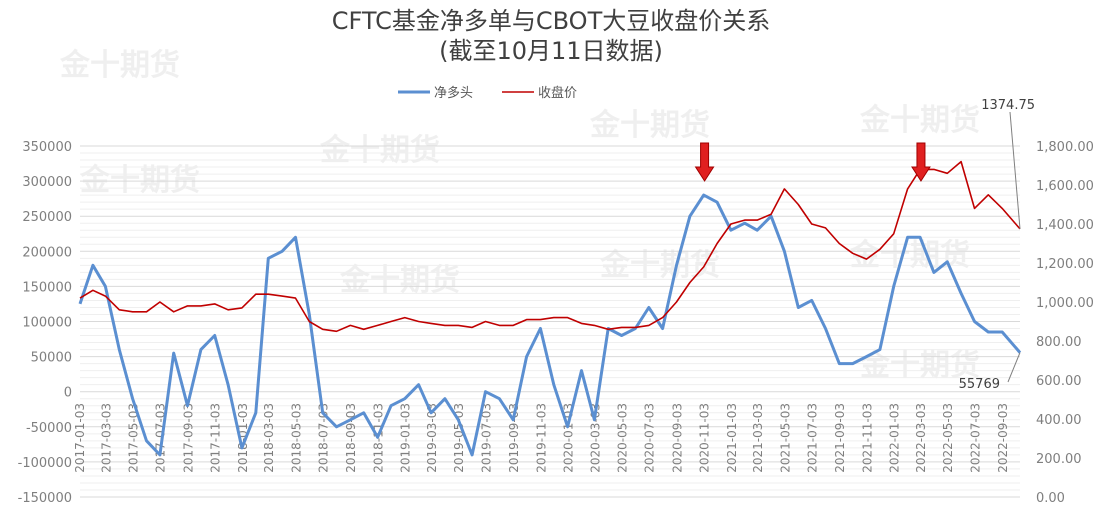 Image resolution: width=1102 pixels, height=515 pixels. I want to click on x-tick-label: 2018-01-03, so click(243, 438).